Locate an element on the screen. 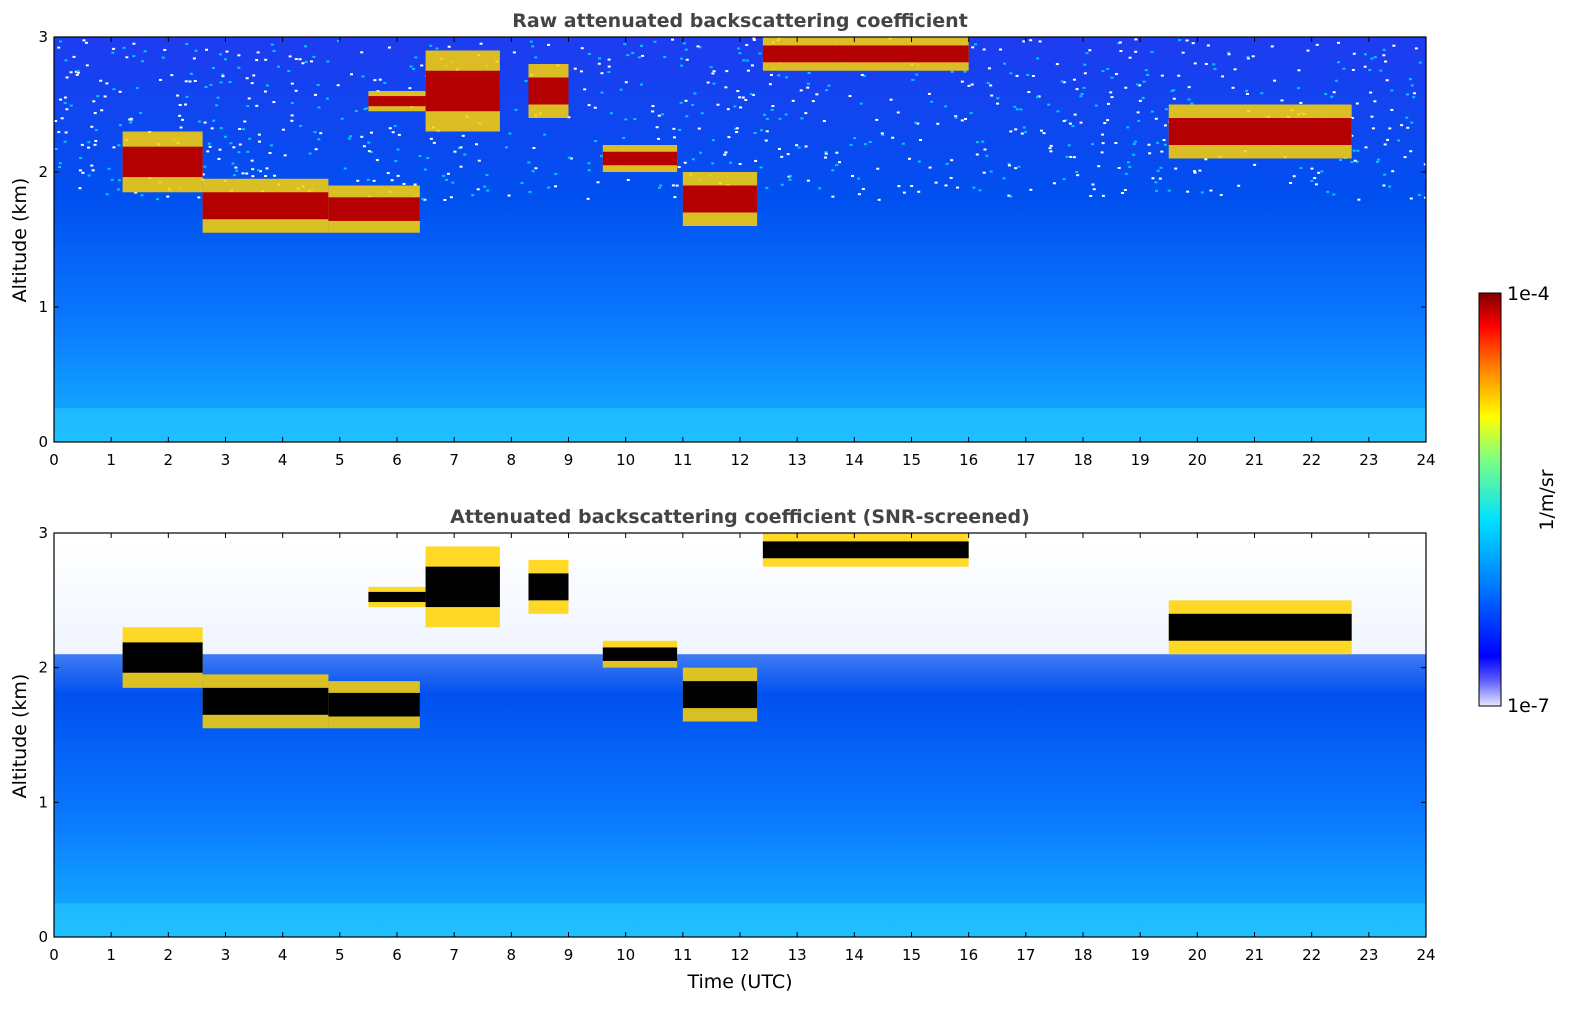  colorbar: 1e-4 1e-7 1/m/sr is located at coordinates (1518, 500).